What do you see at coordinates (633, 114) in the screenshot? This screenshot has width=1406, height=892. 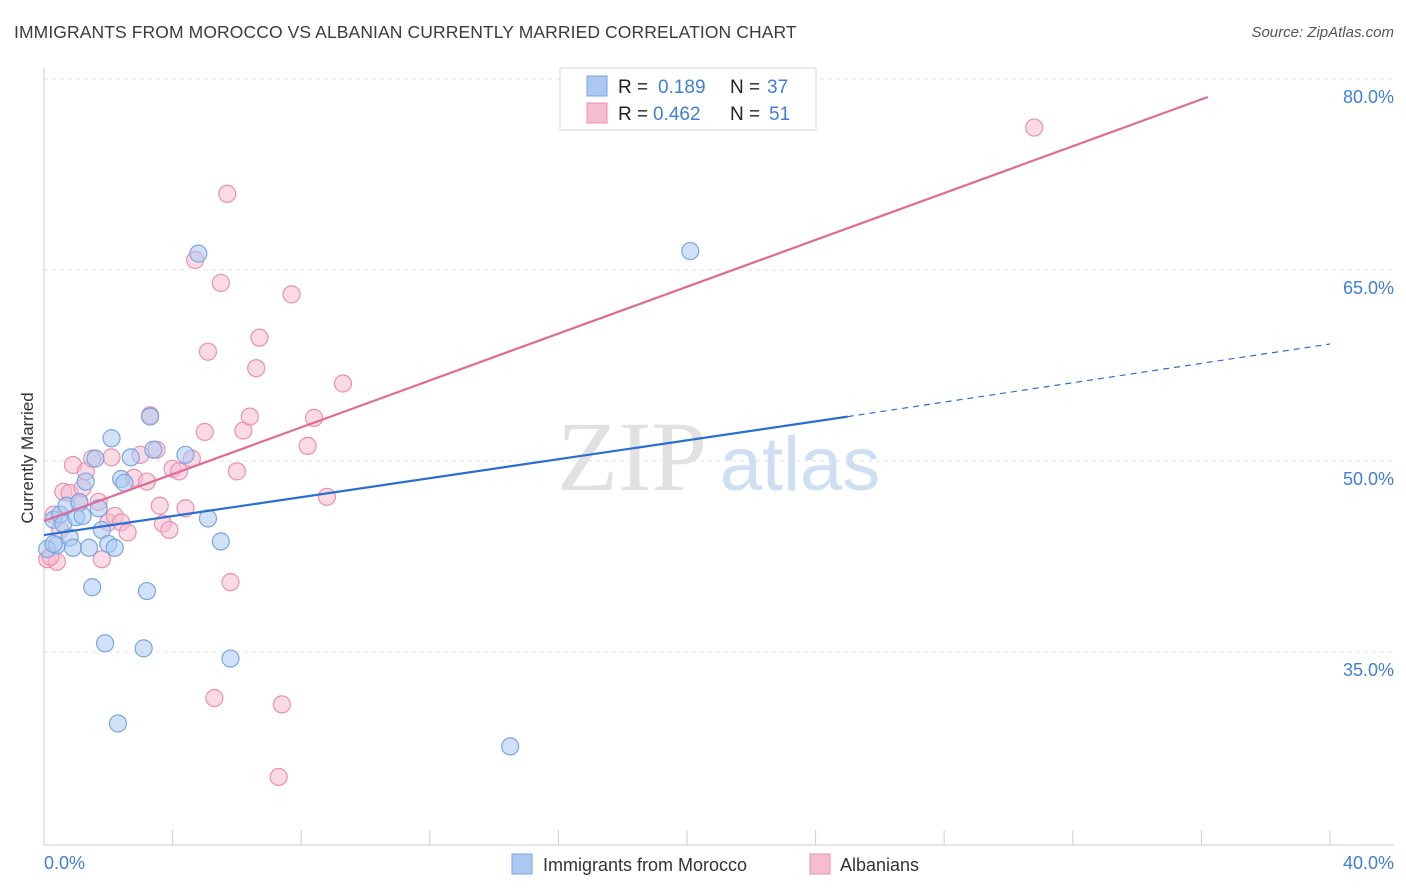 I see `legend-r-label-2: R =` at bounding box center [633, 114].